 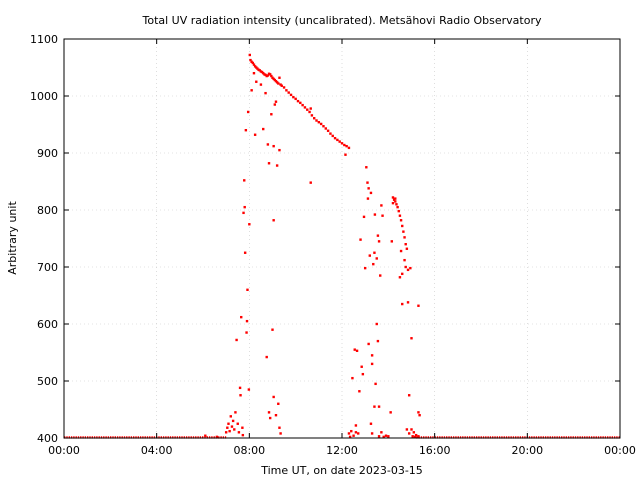 I want to click on x-tick-label: 08:00, so click(x=249, y=450).